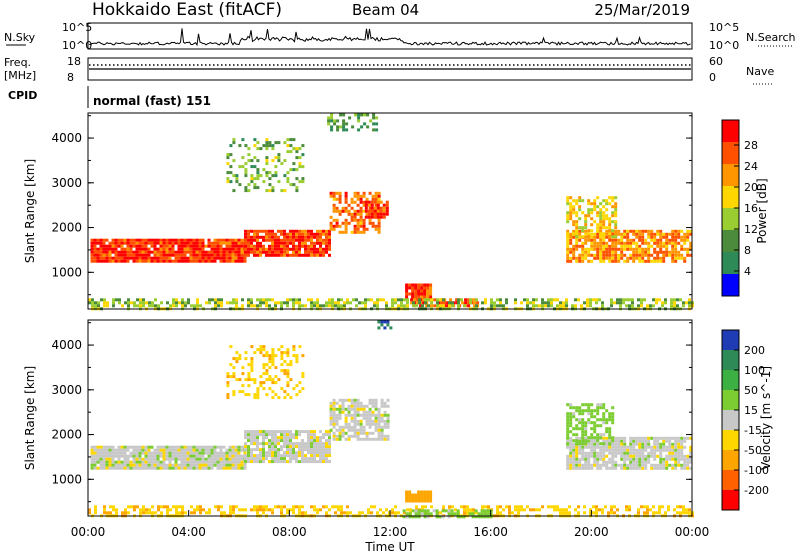 The image size is (800, 554). What do you see at coordinates (187, 10) in the screenshot?
I see `station-title: Hokkaido East (fitACF)` at bounding box center [187, 10].